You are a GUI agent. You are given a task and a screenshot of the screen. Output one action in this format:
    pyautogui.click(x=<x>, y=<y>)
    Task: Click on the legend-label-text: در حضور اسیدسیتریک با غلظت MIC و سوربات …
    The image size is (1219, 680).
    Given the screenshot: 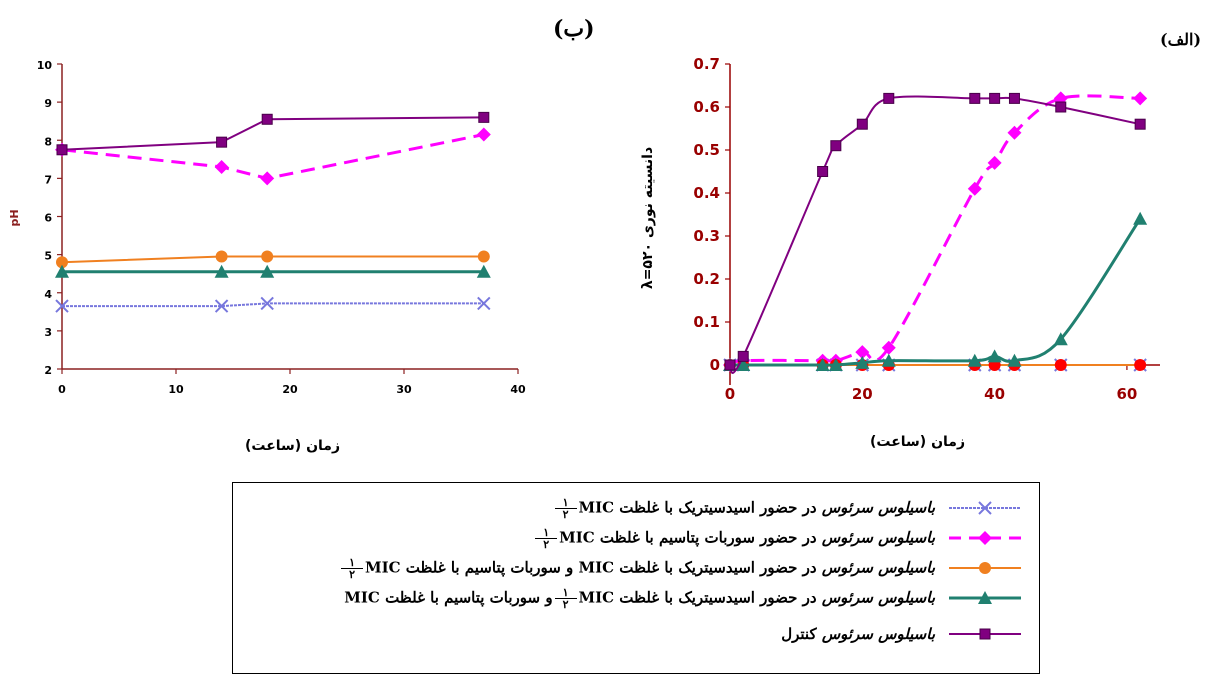 What is the action you would take?
    pyautogui.click(x=593, y=567)
    